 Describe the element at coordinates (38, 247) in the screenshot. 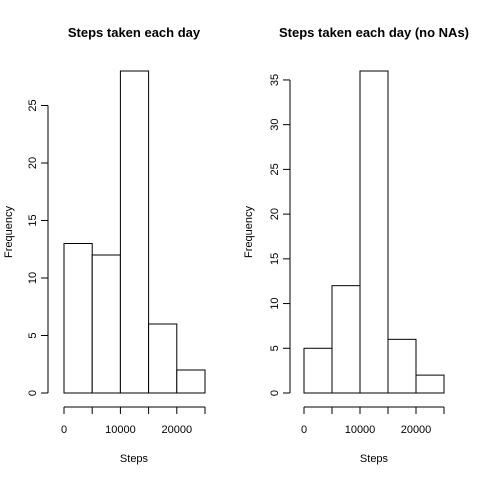

I see `y-axis: 0 5 10 15 20 25` at that location.